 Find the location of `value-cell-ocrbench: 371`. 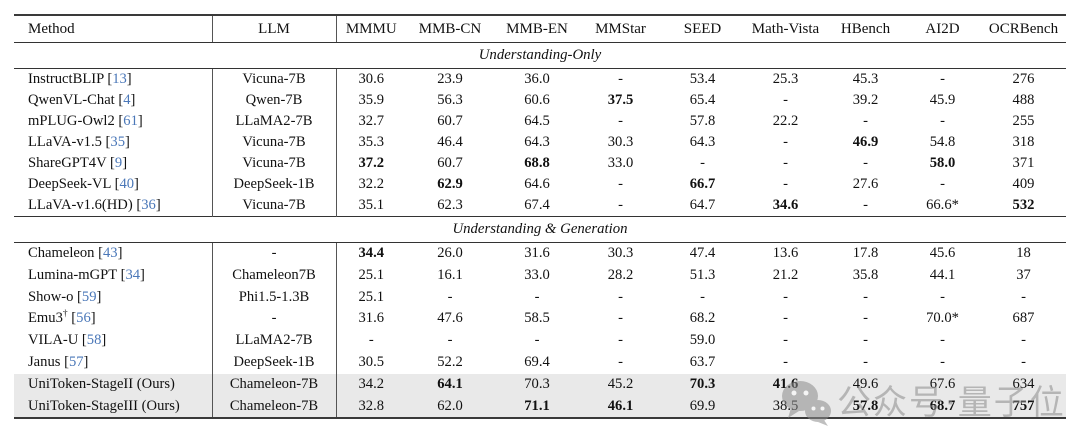

value-cell-ocrbench: 371 is located at coordinates (1023, 163).